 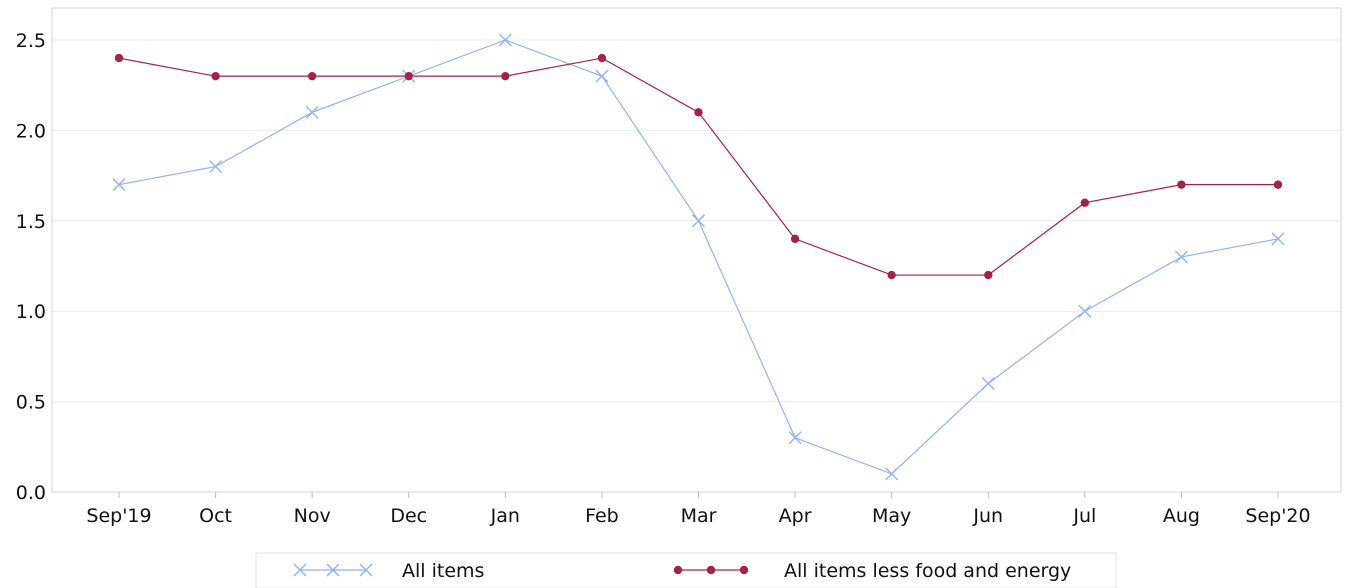 I want to click on x-tick-label: Feb, so click(x=602, y=516).